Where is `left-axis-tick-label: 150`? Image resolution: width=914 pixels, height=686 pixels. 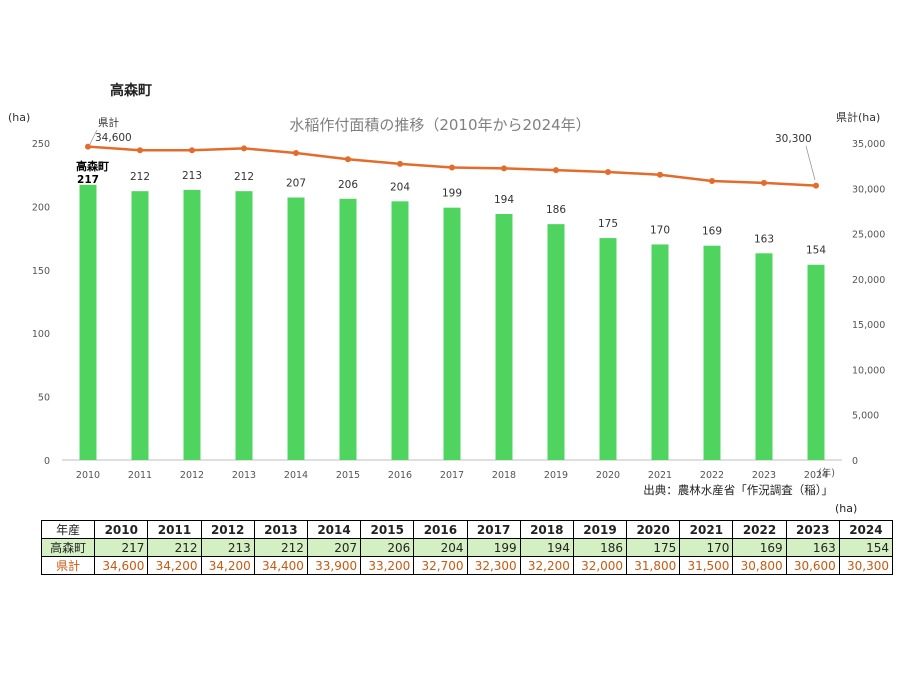 left-axis-tick-label: 150 is located at coordinates (41, 271).